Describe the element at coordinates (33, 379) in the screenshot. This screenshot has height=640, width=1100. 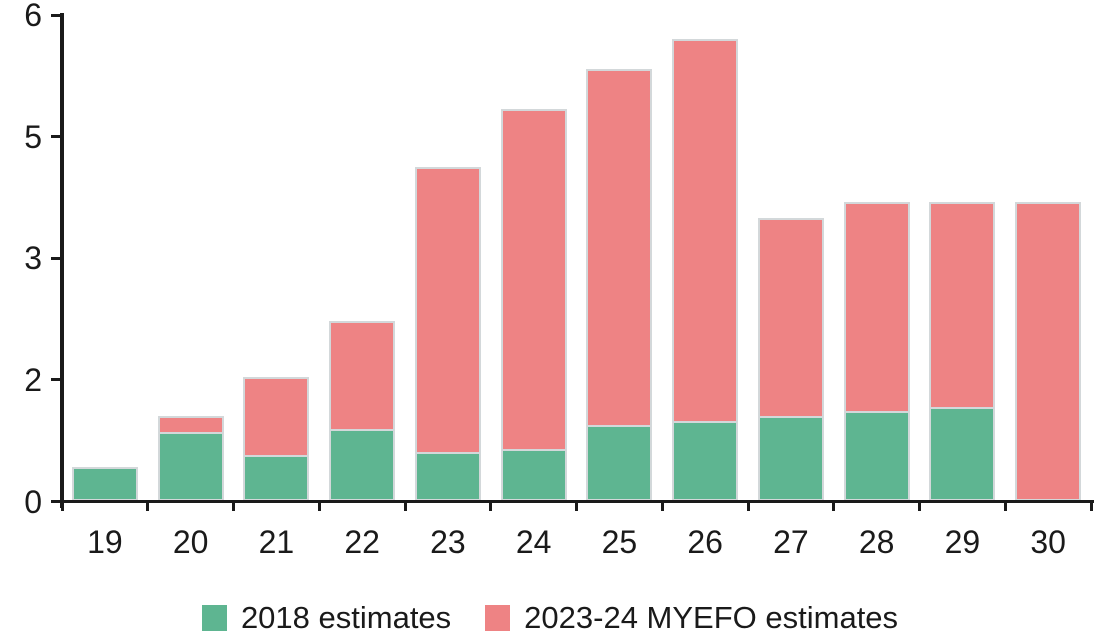
I see `y-tick-label-2: 2` at that location.